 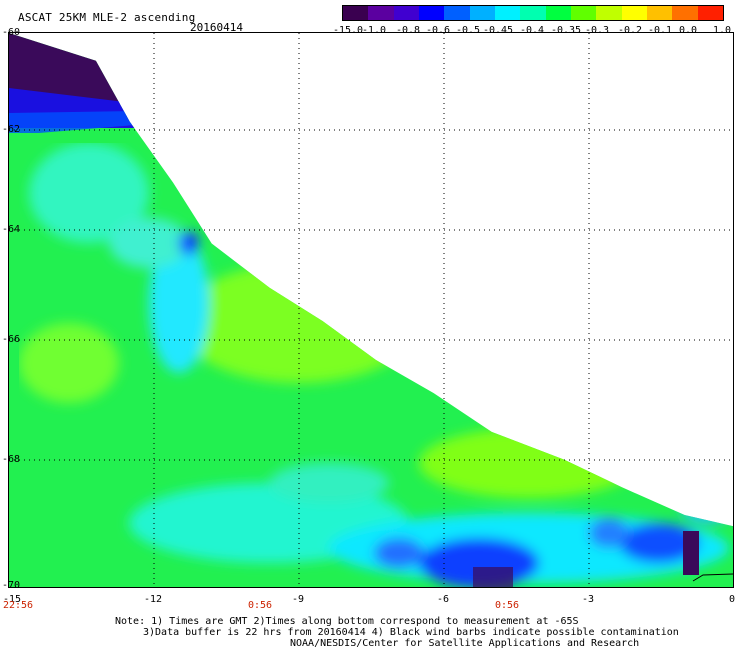 I want to click on region-blue-ridge, so click(x=189, y=243).